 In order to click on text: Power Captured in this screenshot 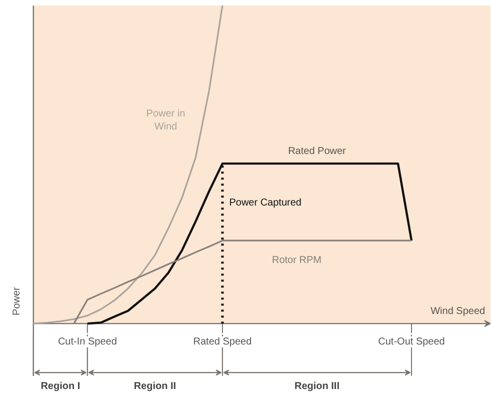, I will do `click(265, 202)`.